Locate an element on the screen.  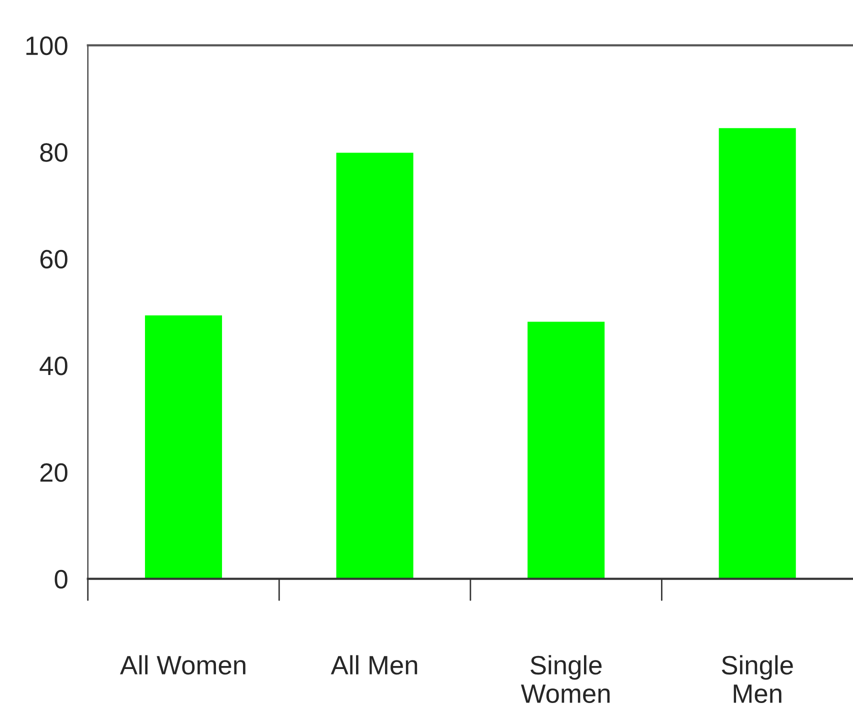
y-tick-label: 100 is located at coordinates (47, 46).